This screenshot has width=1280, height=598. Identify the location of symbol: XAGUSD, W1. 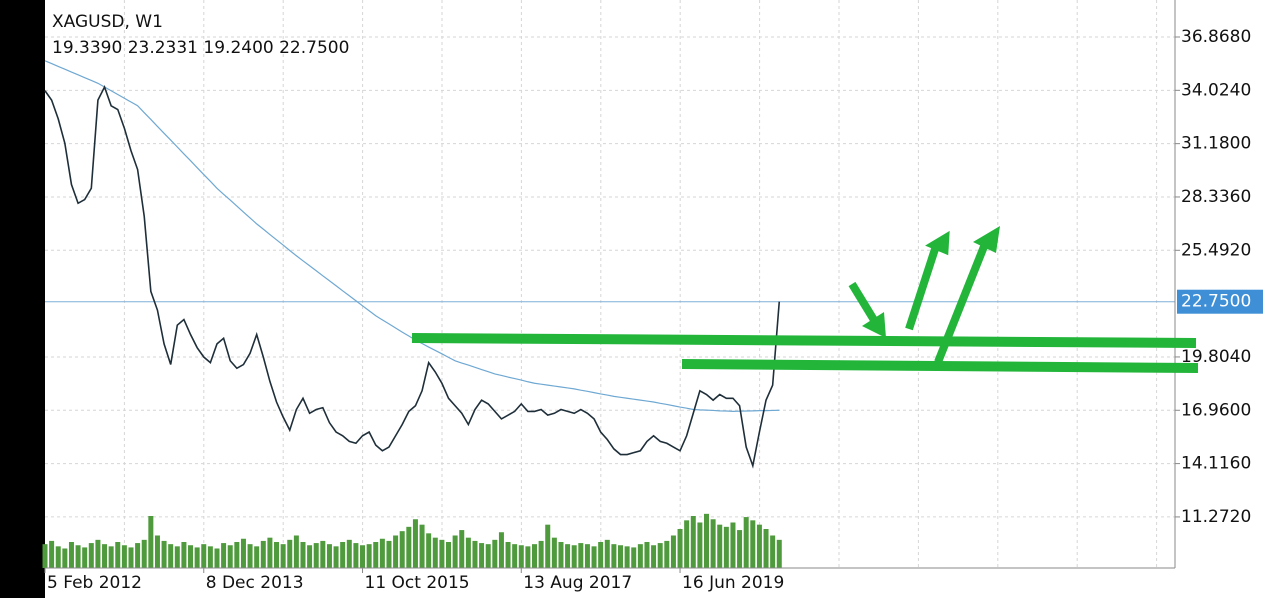
(107, 22).